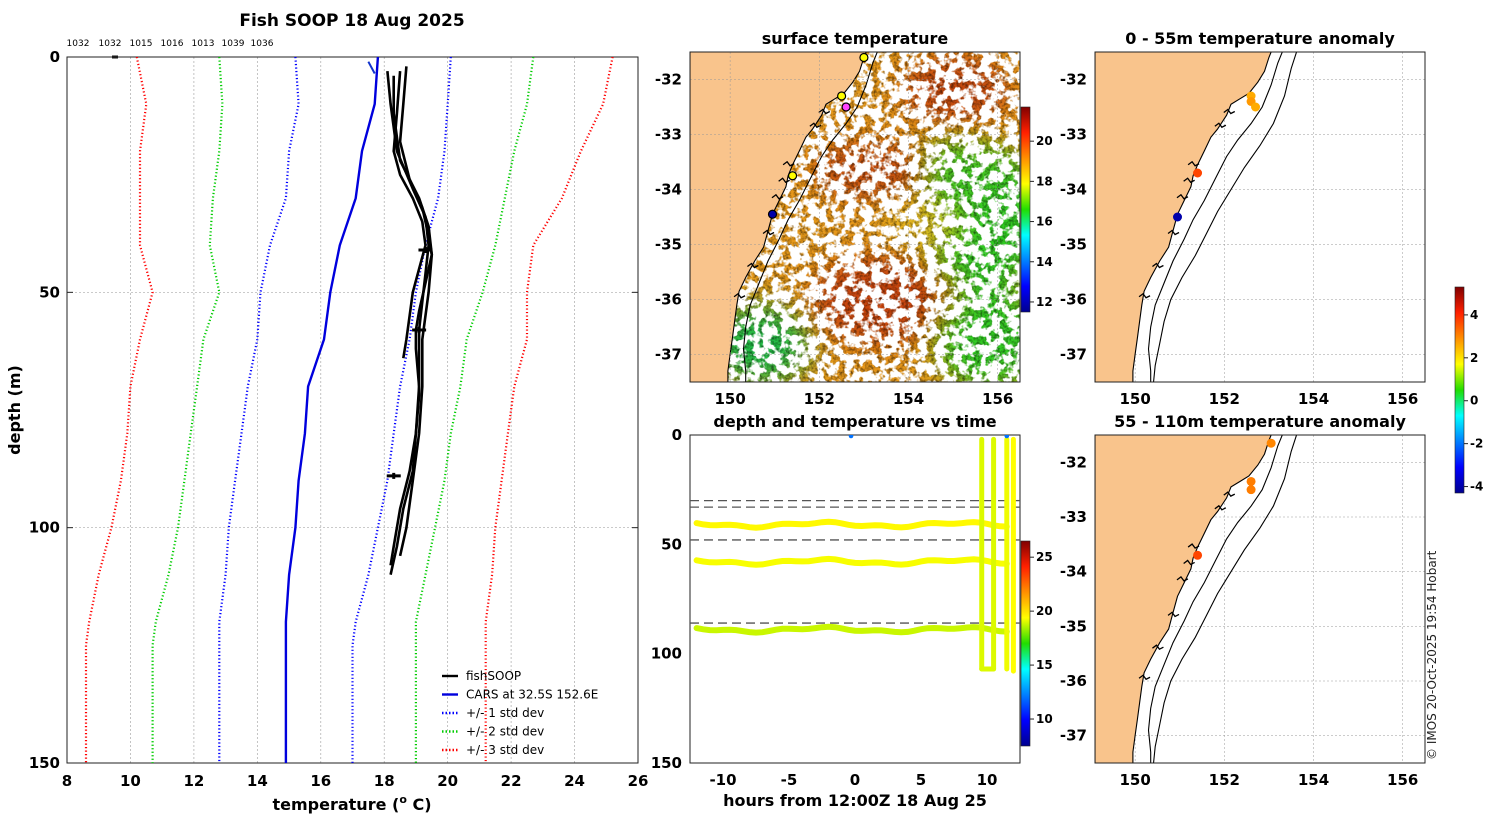  Describe the element at coordinates (130, 781) in the screenshot. I see `profile-x-tick-label: 10` at that location.